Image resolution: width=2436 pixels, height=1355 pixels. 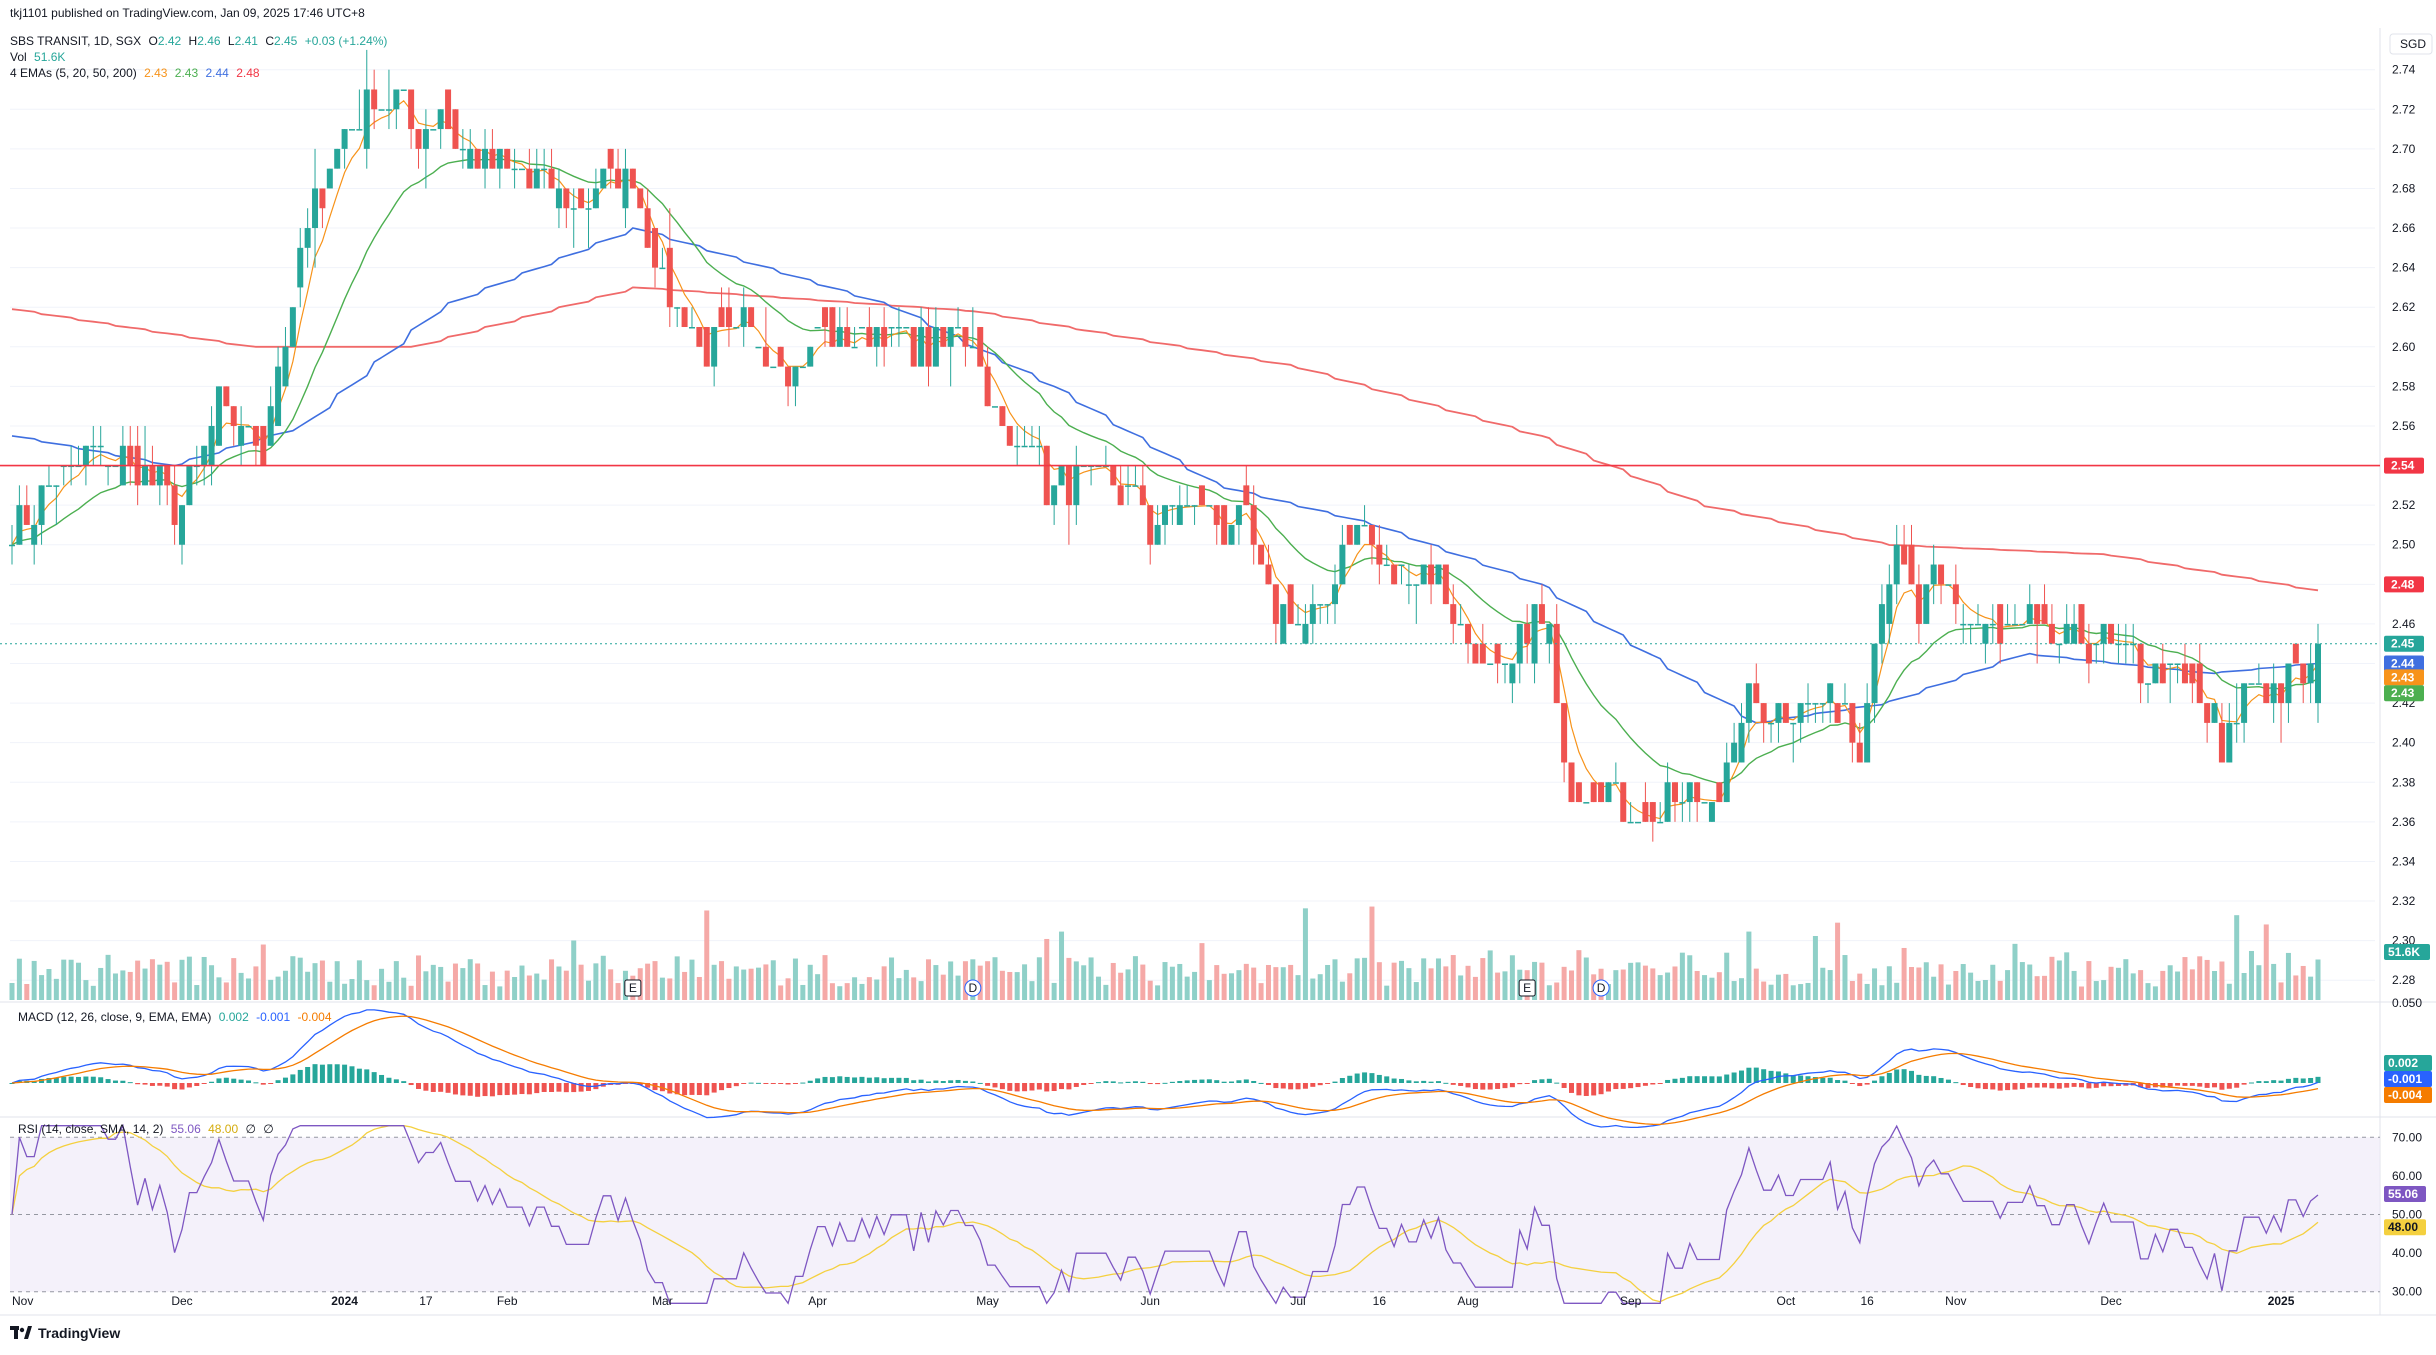 What do you see at coordinates (76, 41) in the screenshot?
I see `symbol-label: SBS TRANSIT, 1D, SGX` at bounding box center [76, 41].